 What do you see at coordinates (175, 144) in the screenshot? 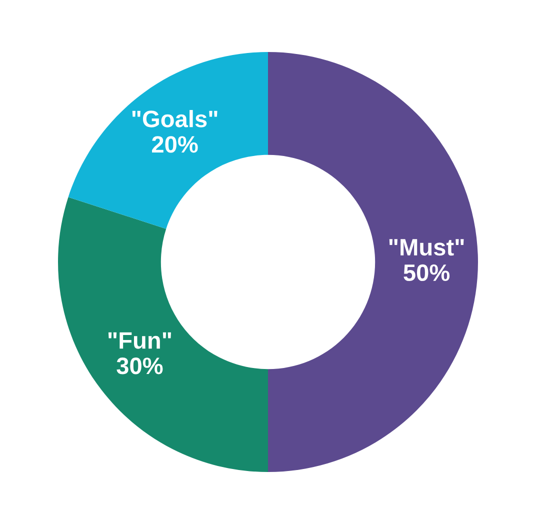
I see `data-label: 20%` at bounding box center [175, 144].